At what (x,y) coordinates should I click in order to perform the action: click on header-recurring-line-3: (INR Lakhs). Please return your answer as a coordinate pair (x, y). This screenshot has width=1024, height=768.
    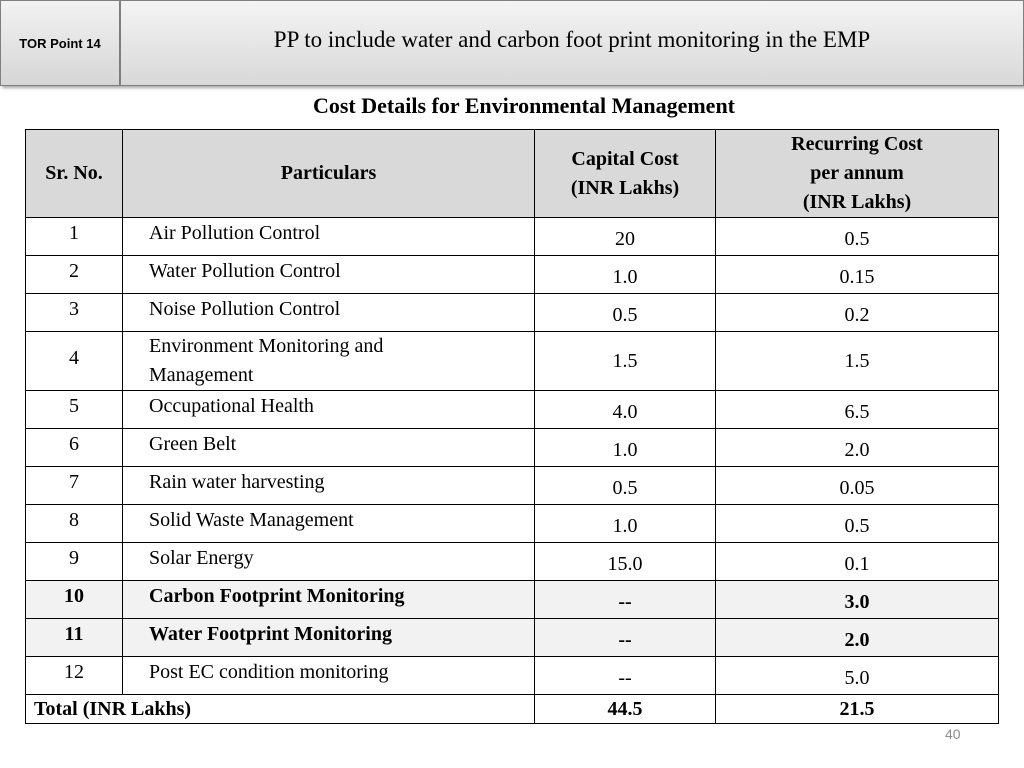
    Looking at the image, I should click on (857, 202).